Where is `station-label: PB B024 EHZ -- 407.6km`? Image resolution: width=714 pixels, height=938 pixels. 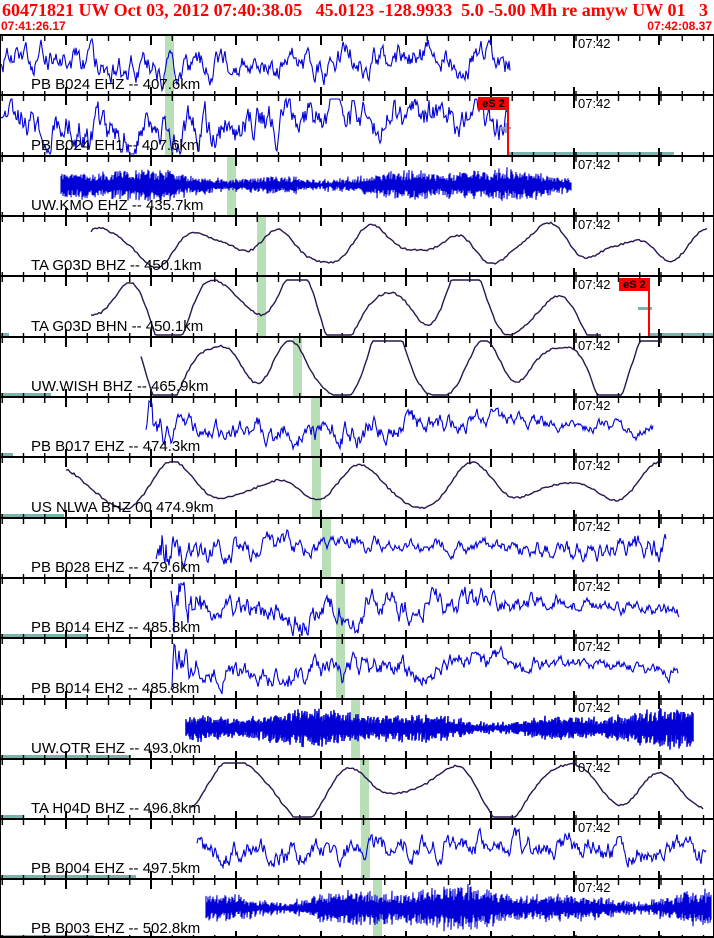
station-label: PB B024 EHZ -- 407.6km is located at coordinates (116, 84).